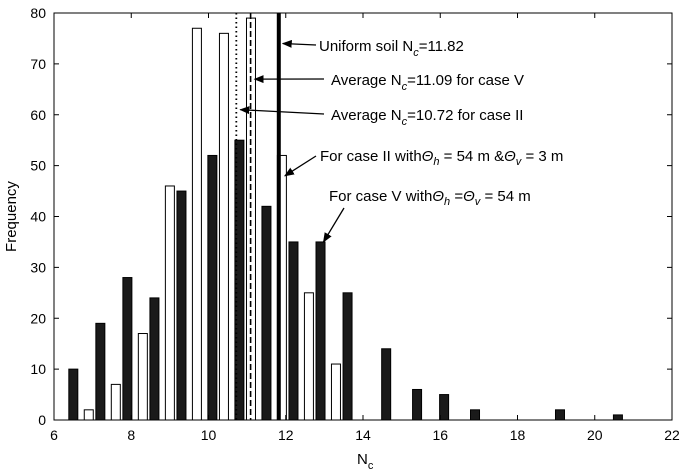 This screenshot has height=472, width=685. What do you see at coordinates (427, 82) in the screenshot?
I see `annotation-1: Average Nc=11.09 for case V` at bounding box center [427, 82].